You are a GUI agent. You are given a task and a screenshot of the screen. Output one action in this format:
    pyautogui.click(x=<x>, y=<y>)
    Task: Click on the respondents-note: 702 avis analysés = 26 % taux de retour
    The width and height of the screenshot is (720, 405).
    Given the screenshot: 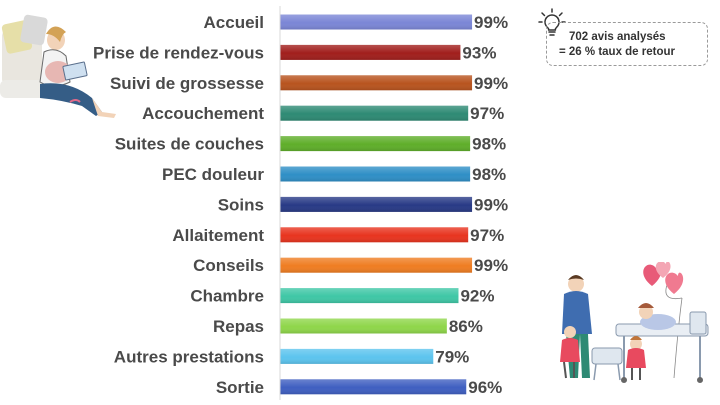 What is the action you would take?
    pyautogui.click(x=627, y=44)
    